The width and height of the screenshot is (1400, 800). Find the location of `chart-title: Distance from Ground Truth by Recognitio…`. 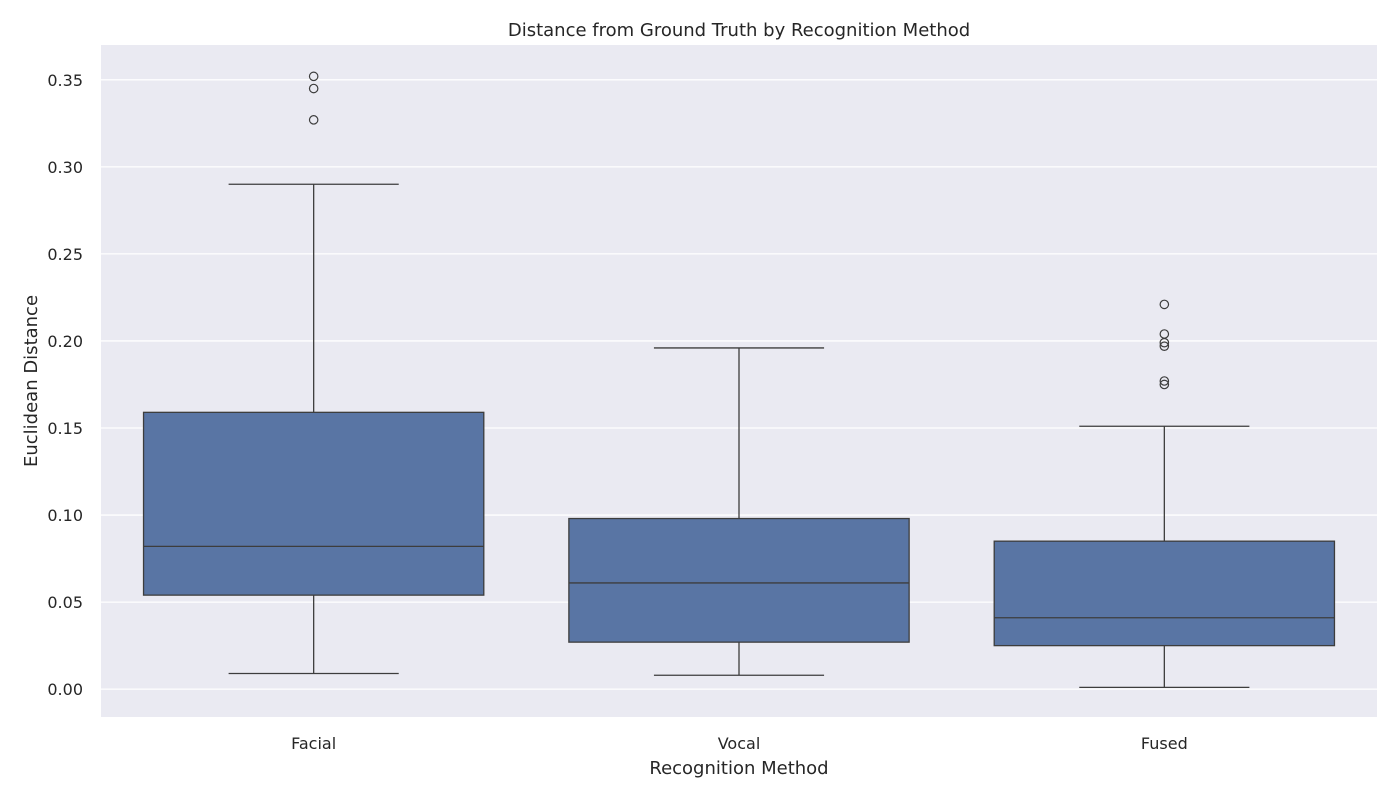

chart-title: Distance from Ground Truth by Recognitio… is located at coordinates (739, 30).